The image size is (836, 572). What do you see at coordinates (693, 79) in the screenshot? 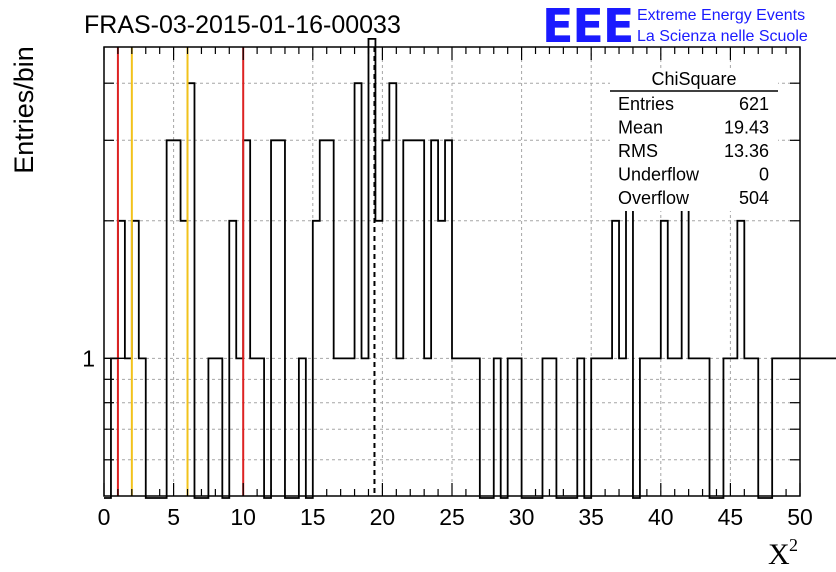
I see `stats-title: ChiSquare` at bounding box center [693, 79].